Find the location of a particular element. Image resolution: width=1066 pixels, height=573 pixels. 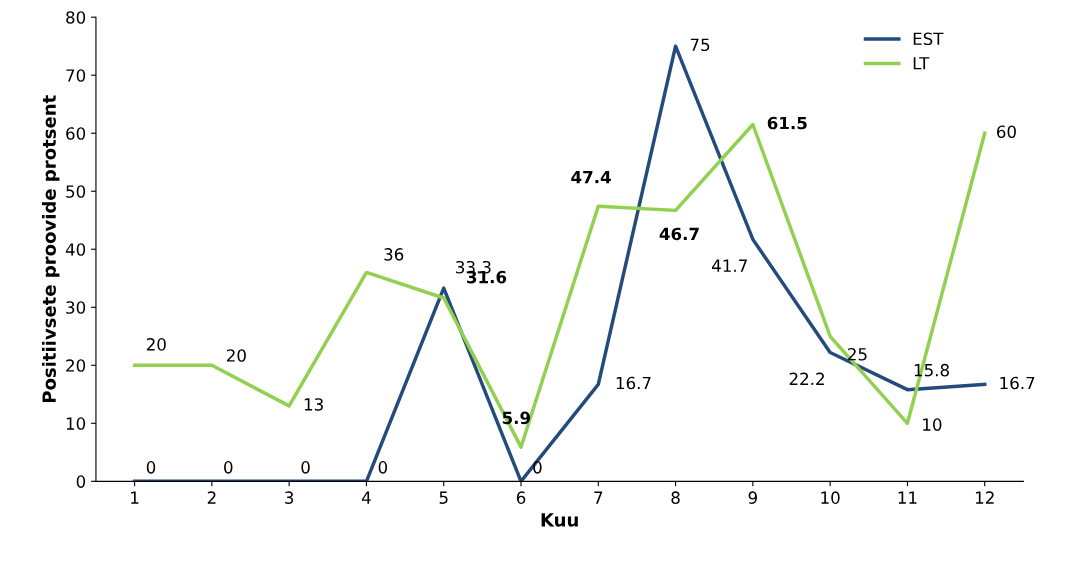

data-label: 61.5 is located at coordinates (787, 123).